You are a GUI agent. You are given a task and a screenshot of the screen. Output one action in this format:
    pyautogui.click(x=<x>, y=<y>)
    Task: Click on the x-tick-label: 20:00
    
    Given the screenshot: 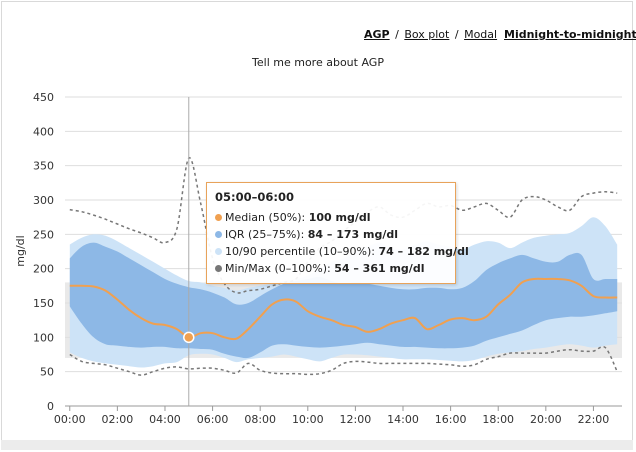 What is the action you would take?
    pyautogui.click(x=546, y=419)
    